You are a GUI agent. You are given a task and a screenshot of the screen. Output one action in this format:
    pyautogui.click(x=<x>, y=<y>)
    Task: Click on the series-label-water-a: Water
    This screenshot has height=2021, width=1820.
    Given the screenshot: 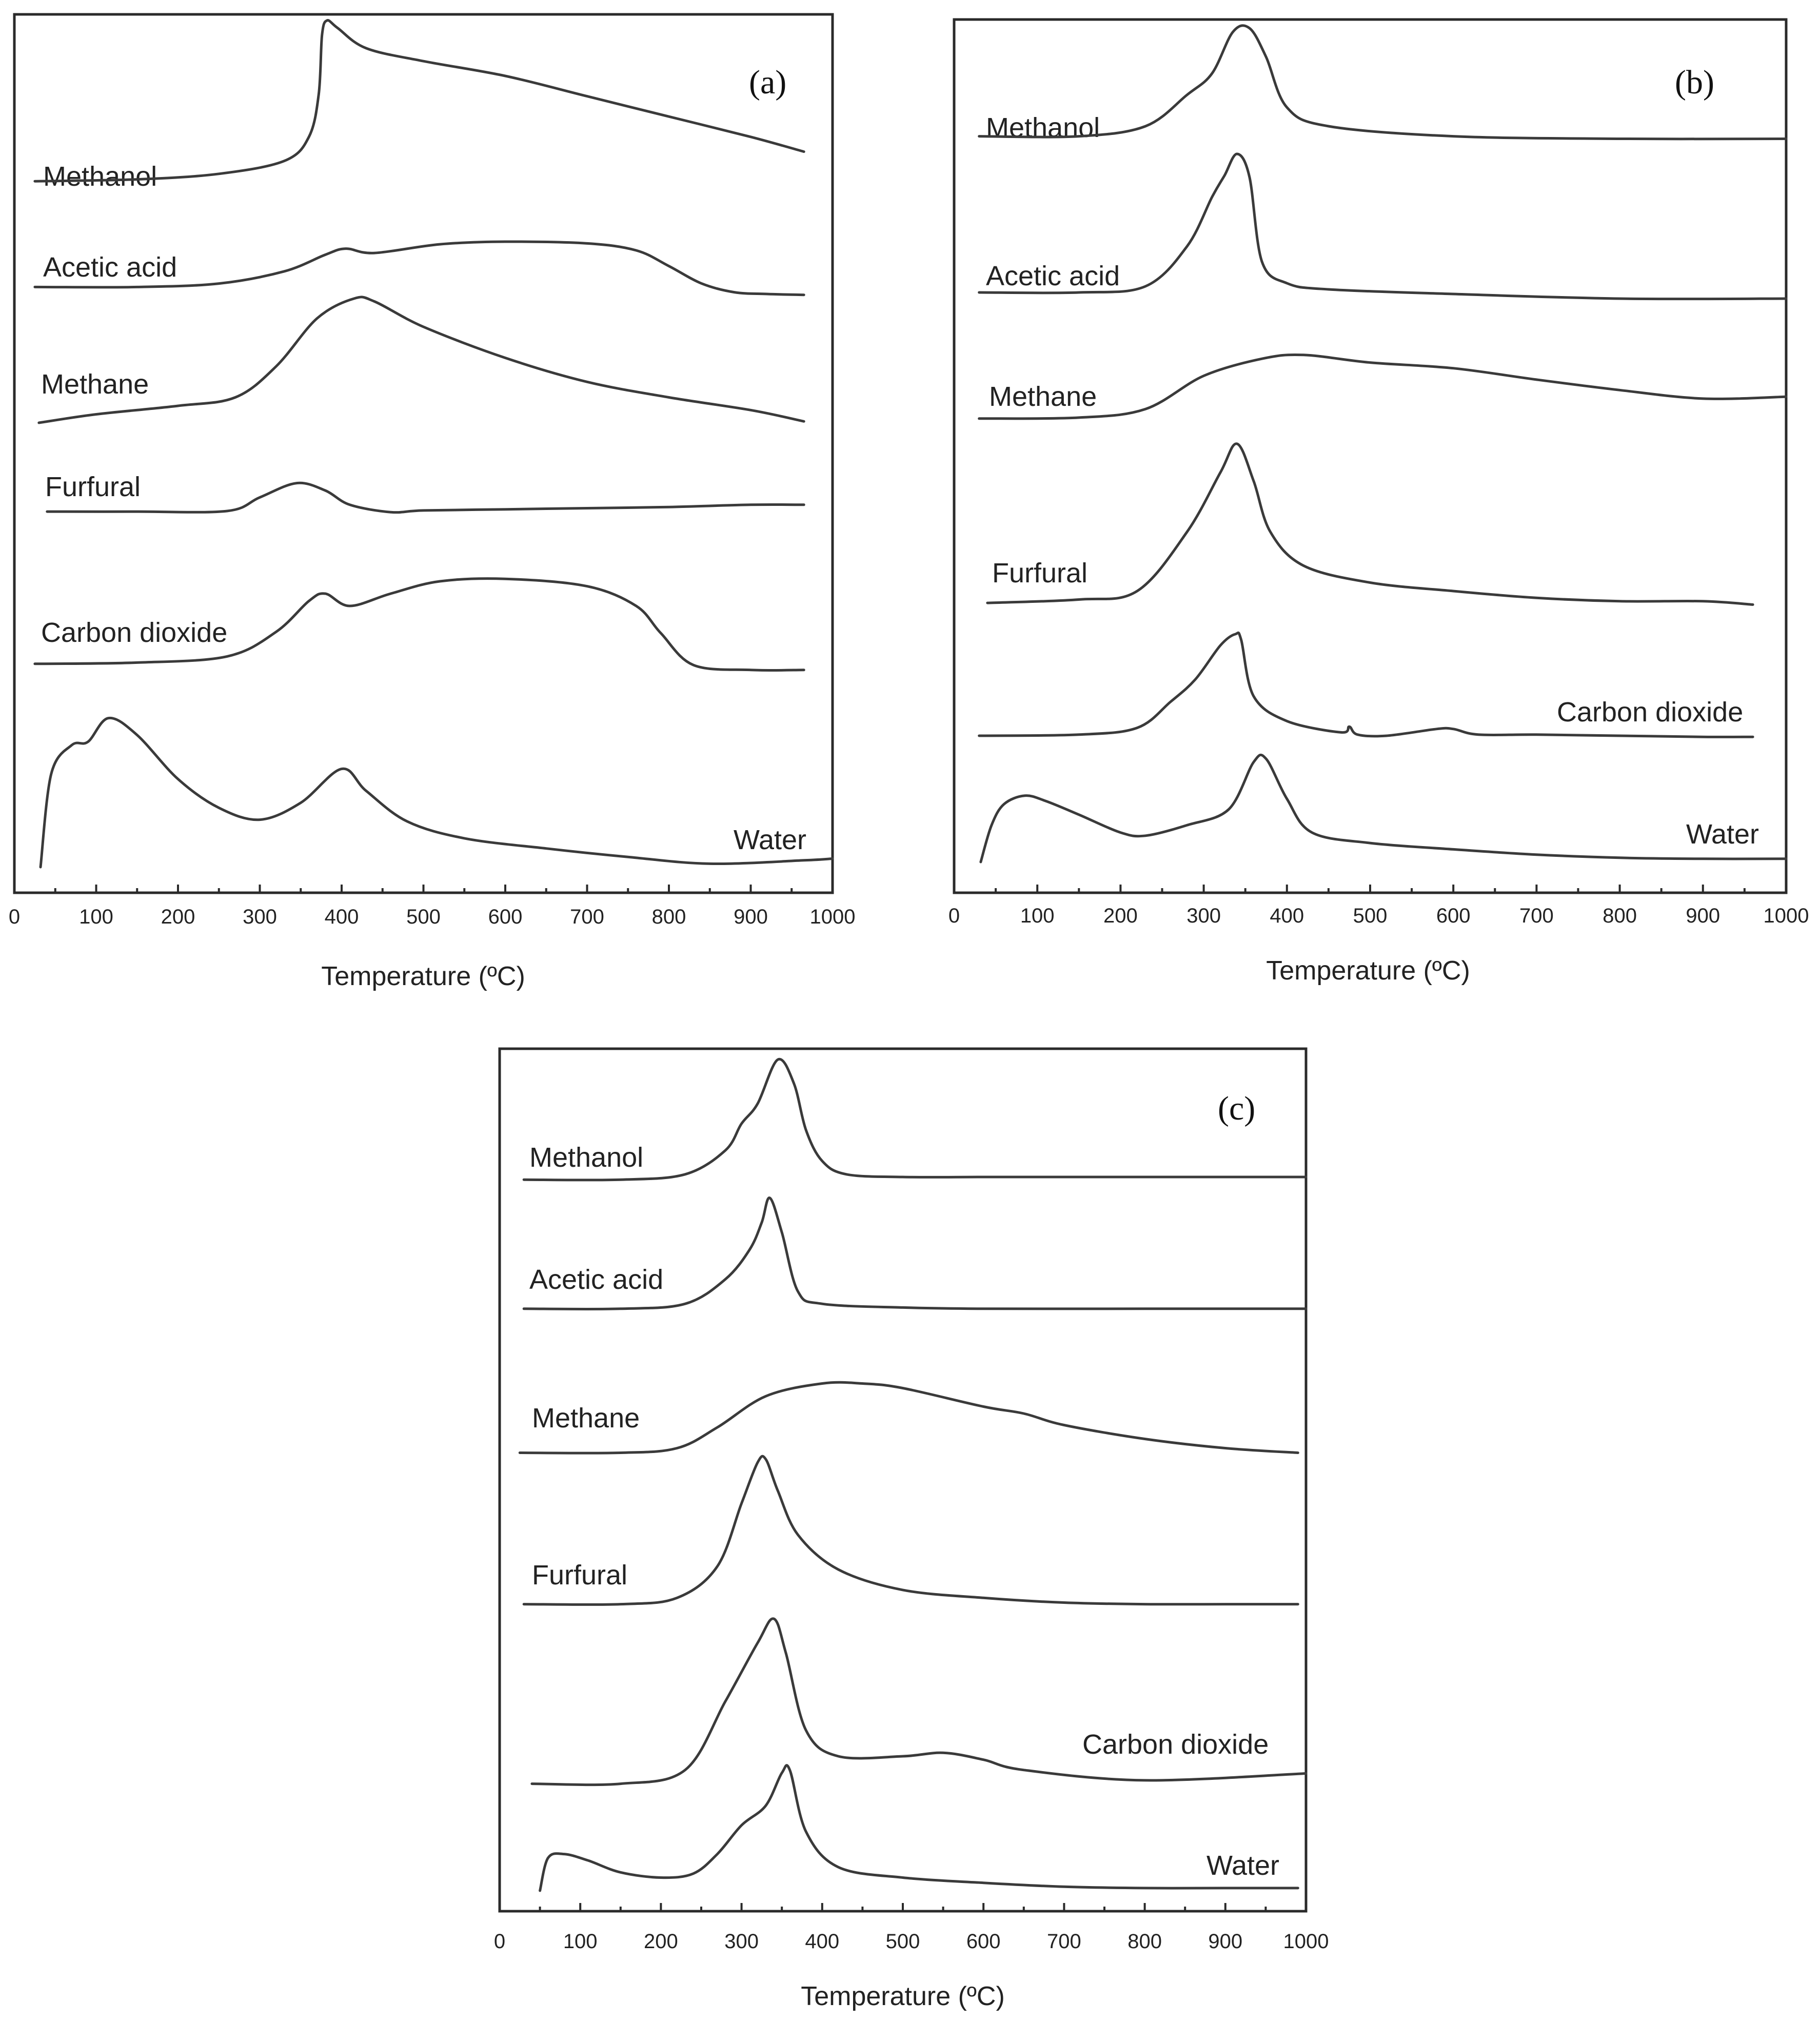 What is the action you would take?
    pyautogui.click(x=770, y=840)
    